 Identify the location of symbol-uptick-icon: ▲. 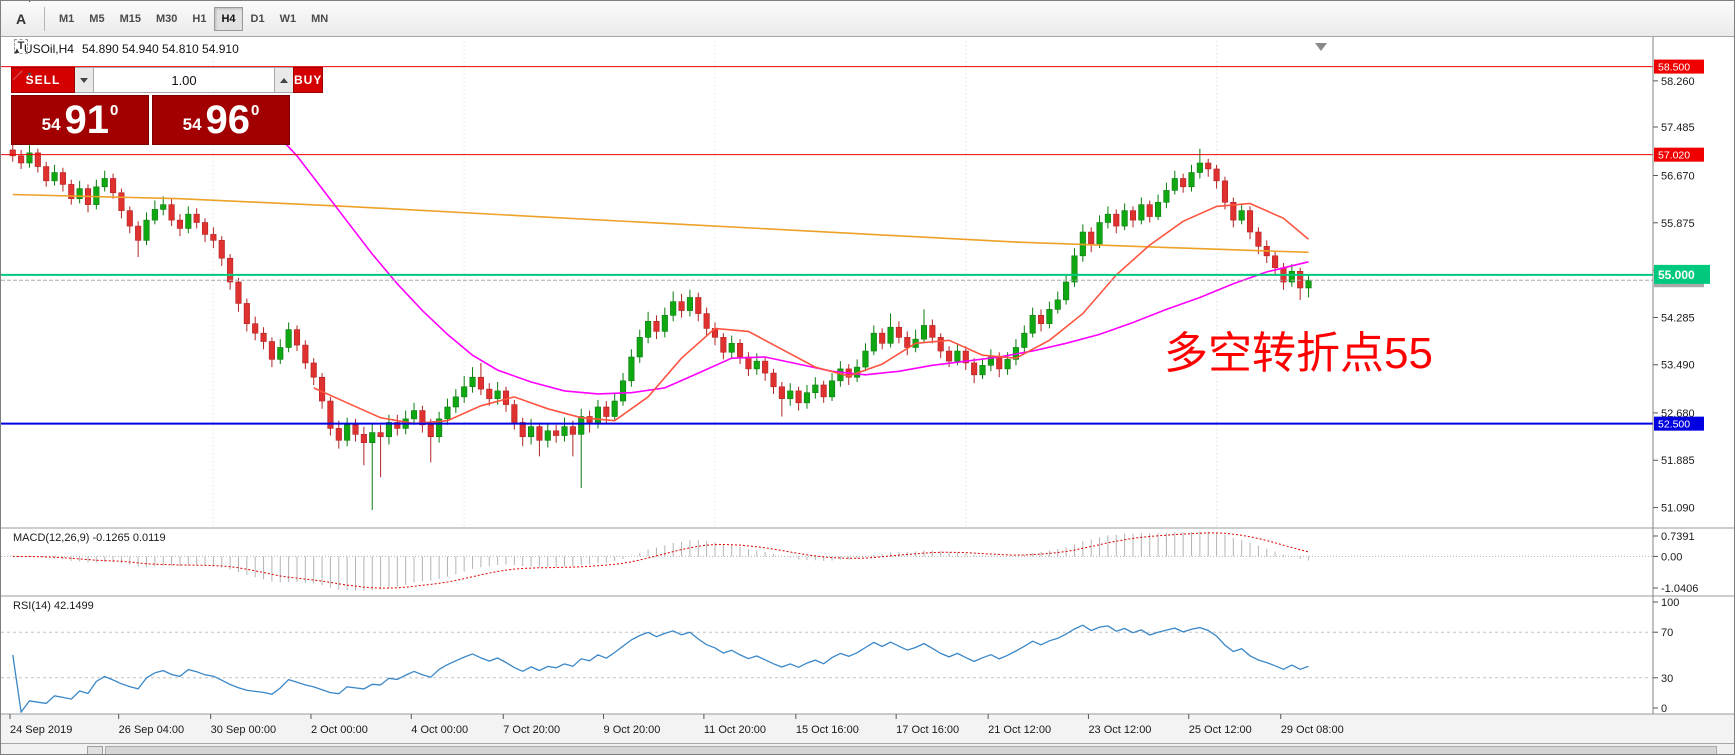
(17, 50).